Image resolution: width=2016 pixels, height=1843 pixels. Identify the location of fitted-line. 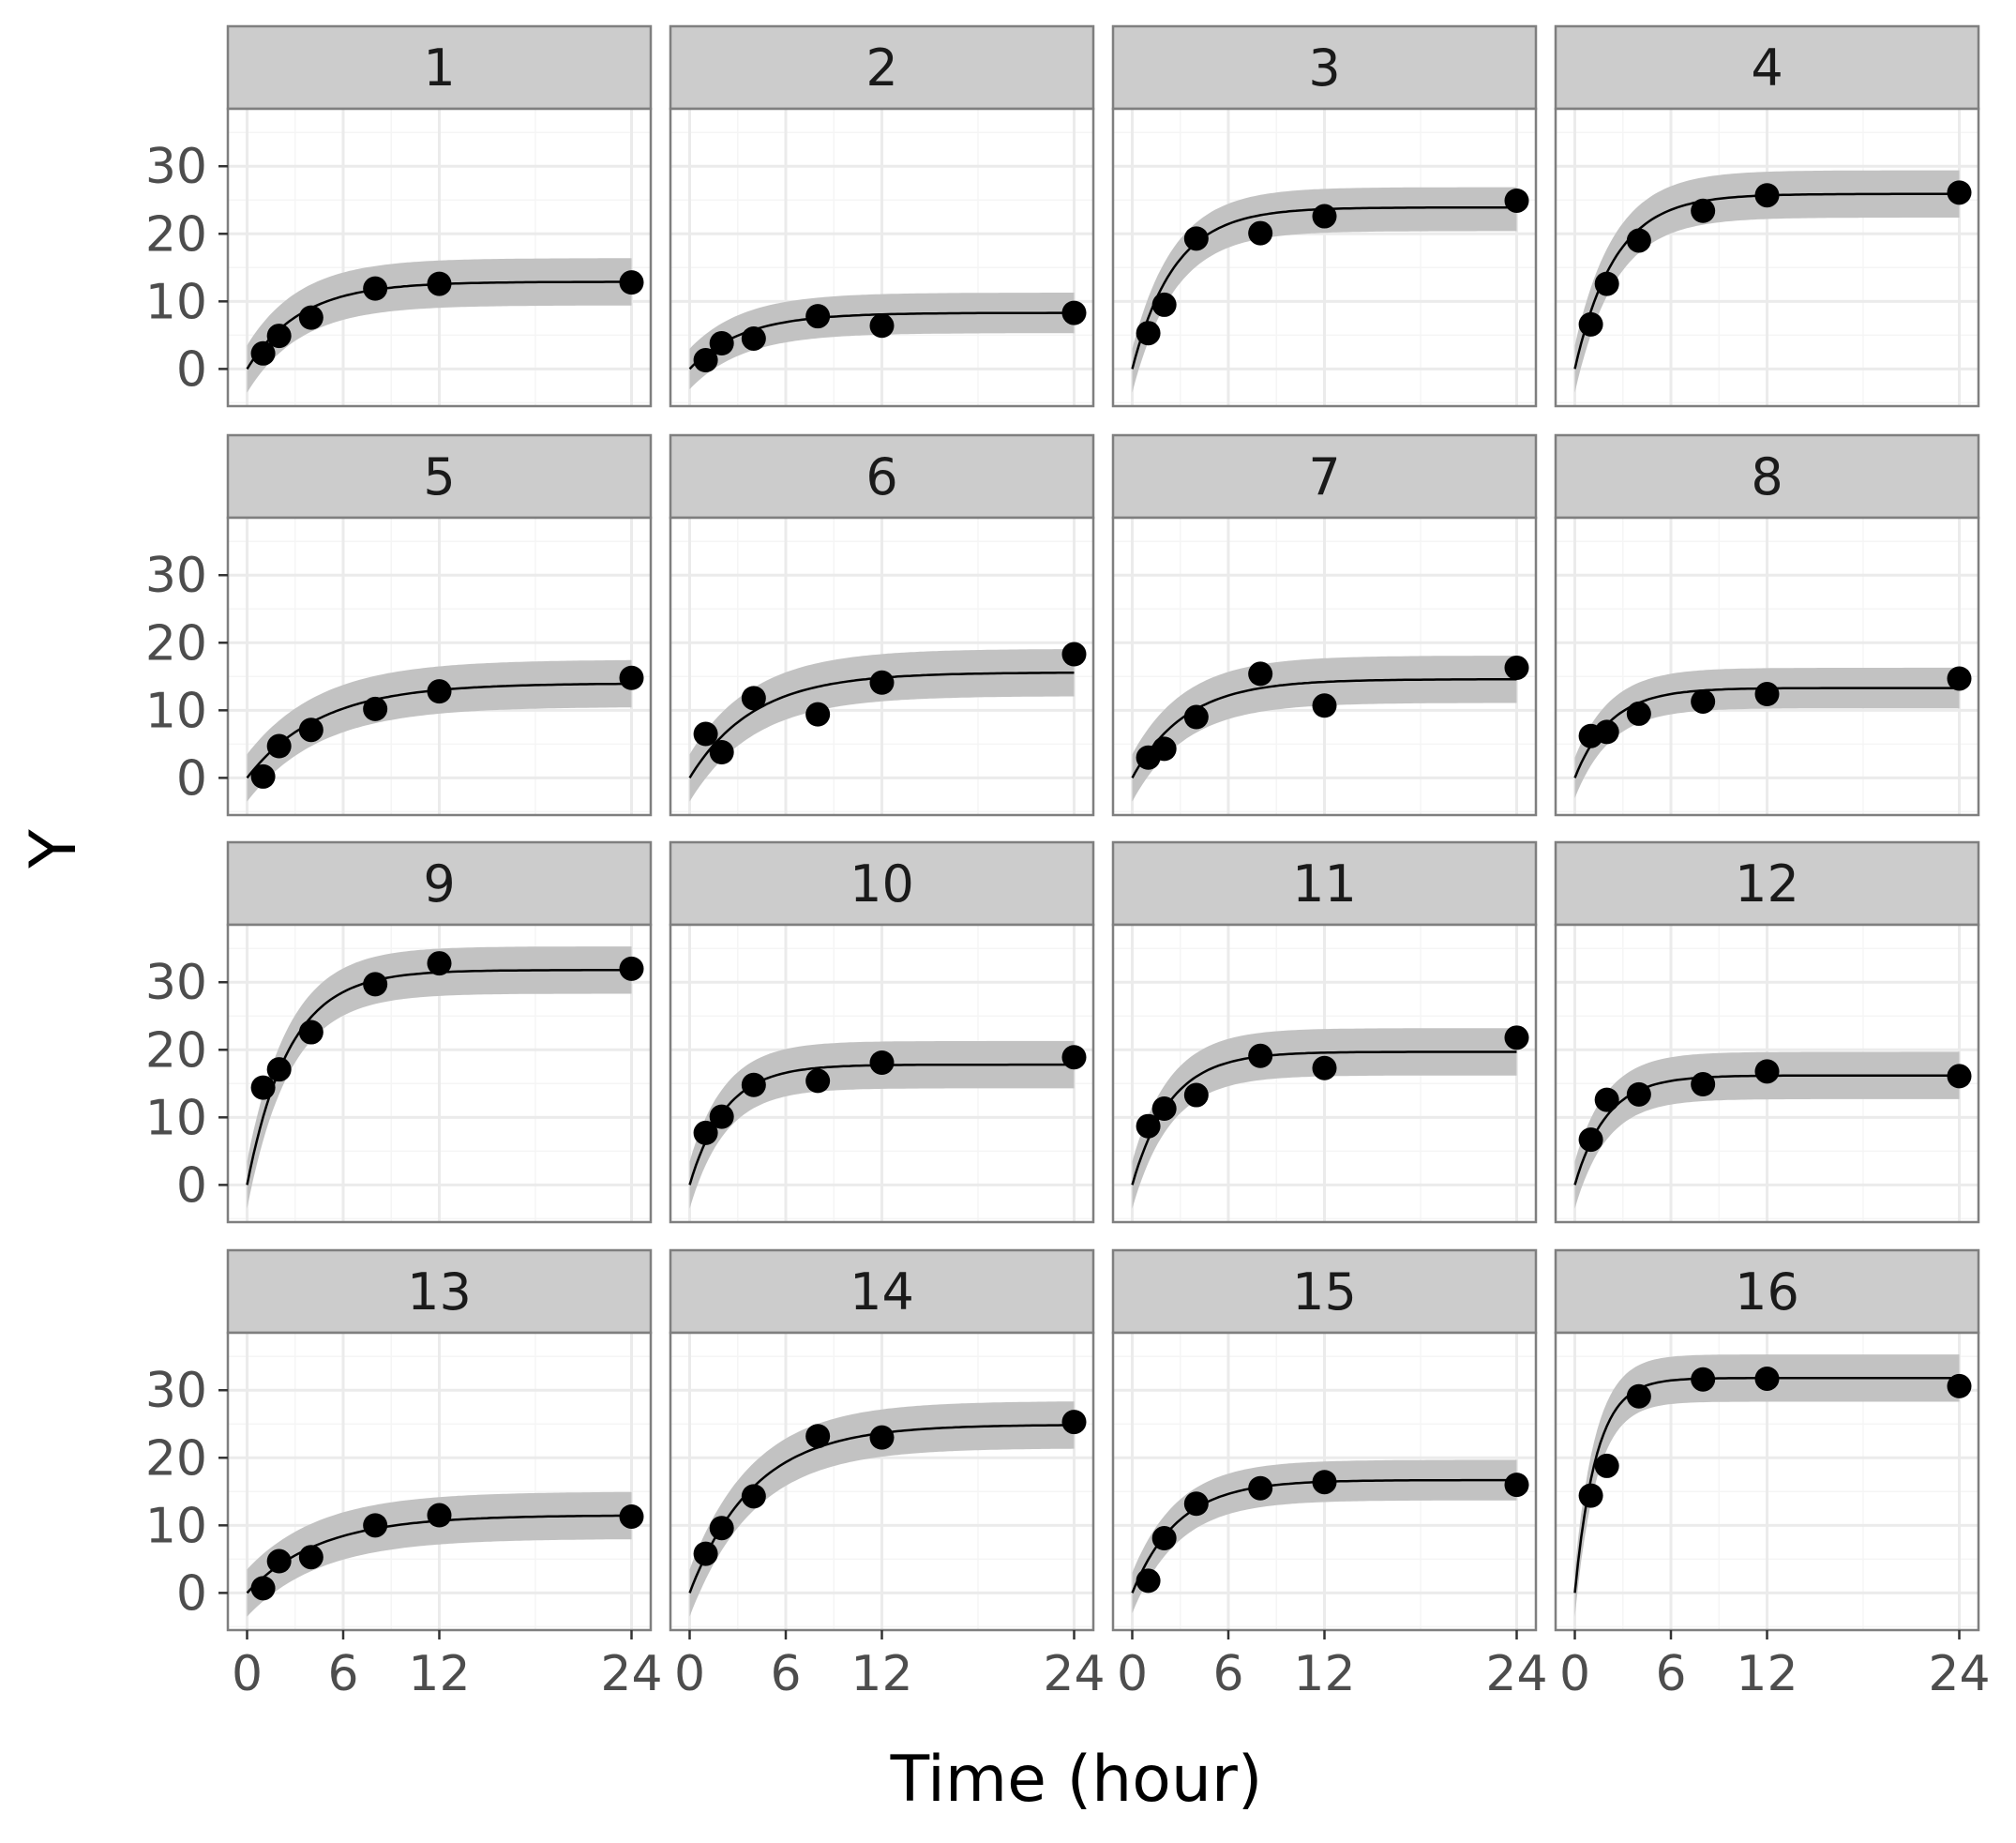
(1324, 1118).